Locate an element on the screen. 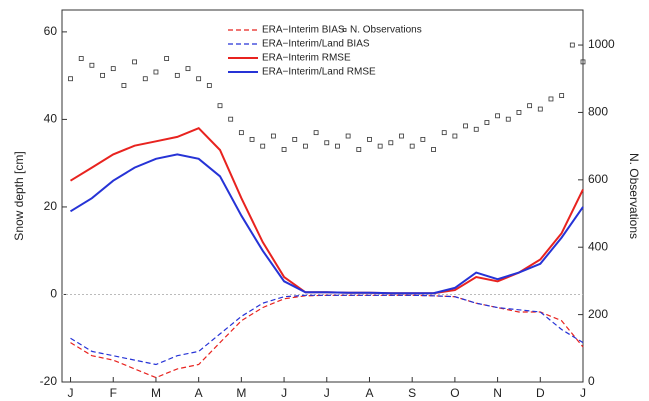  legend-label: ERA−Interim RMSE is located at coordinates (306, 58).